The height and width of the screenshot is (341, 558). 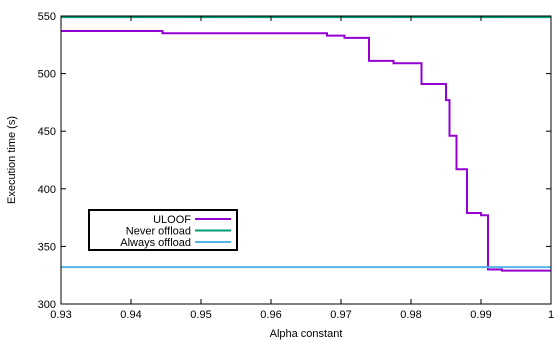 I want to click on y-tick-label: 300, so click(x=47, y=305).